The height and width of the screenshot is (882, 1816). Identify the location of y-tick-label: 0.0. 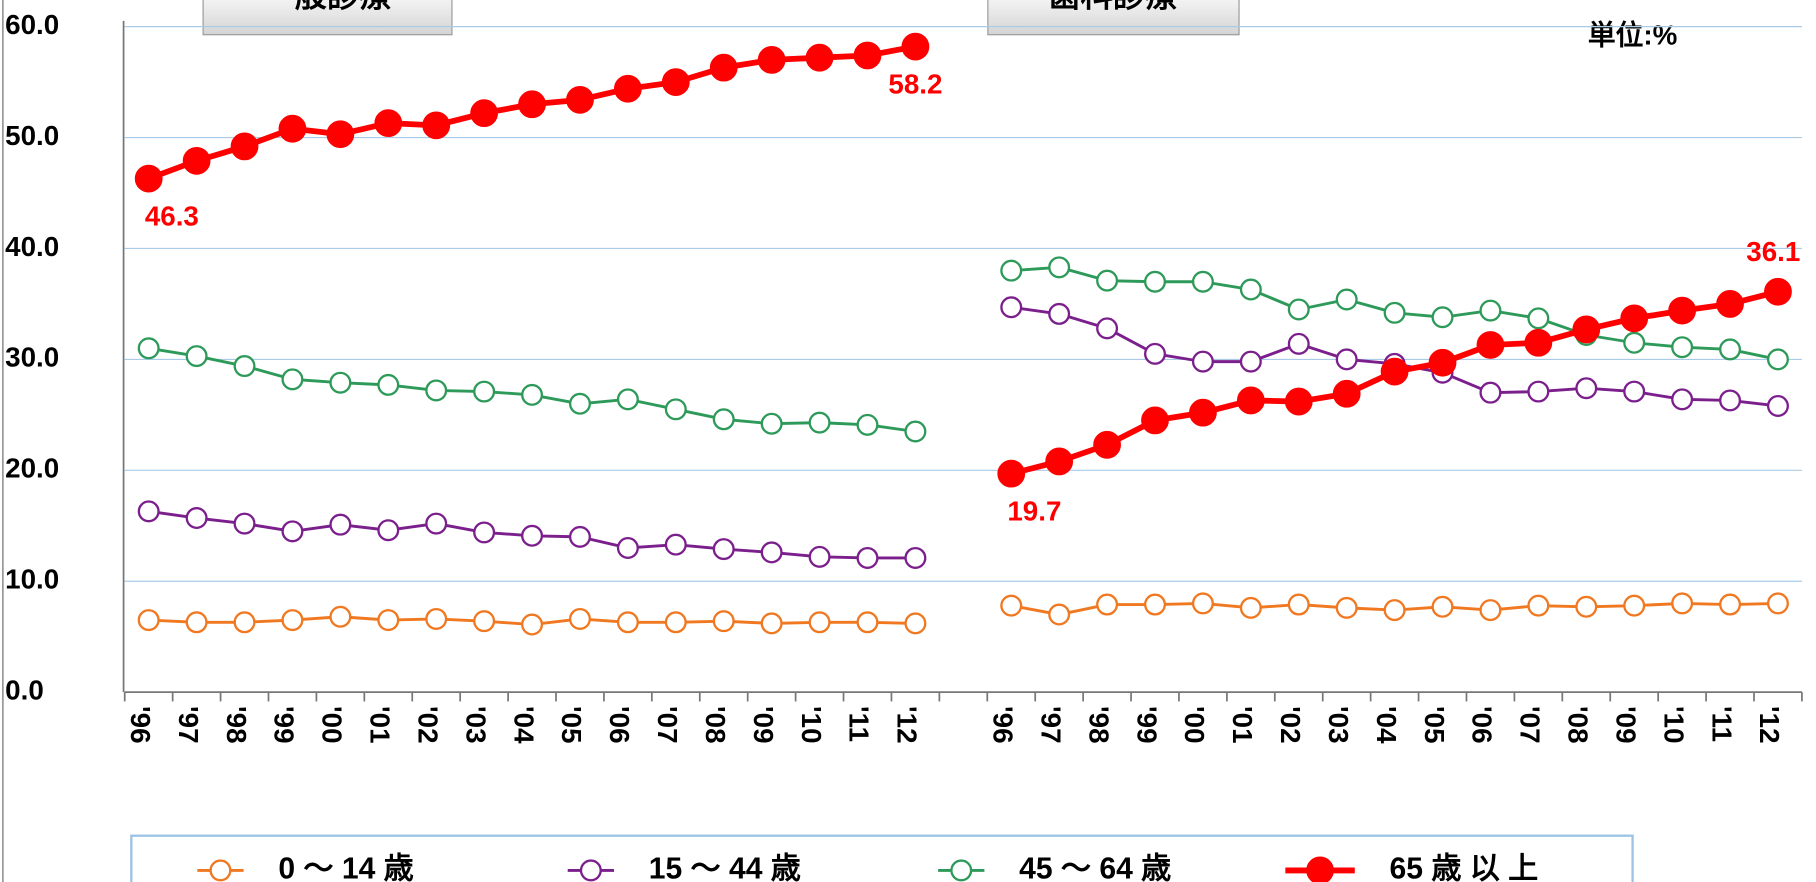
(24, 690).